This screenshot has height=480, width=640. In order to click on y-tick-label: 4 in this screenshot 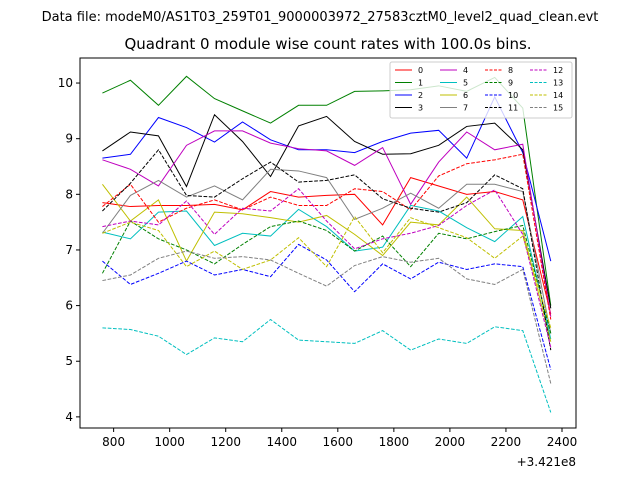, I will do `click(69, 417)`.